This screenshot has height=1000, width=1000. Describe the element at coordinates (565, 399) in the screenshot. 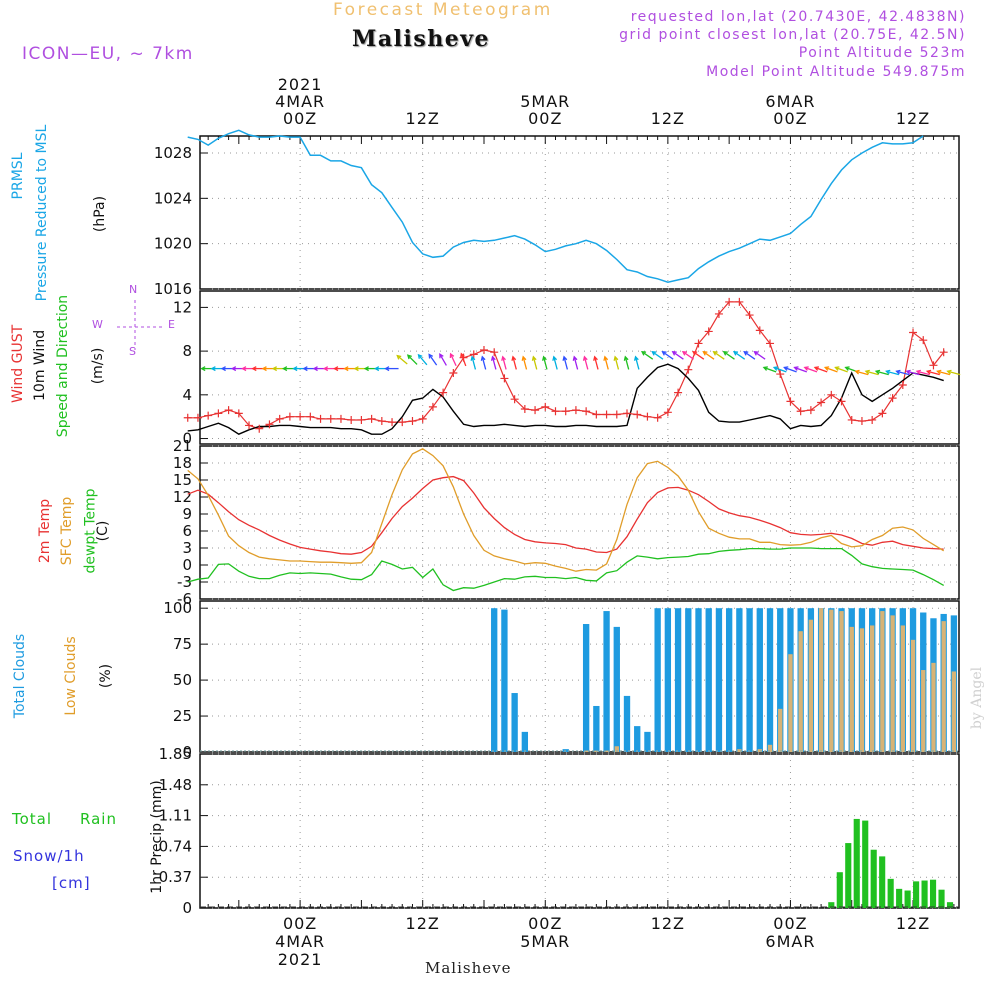

I see `wind-line` at that location.